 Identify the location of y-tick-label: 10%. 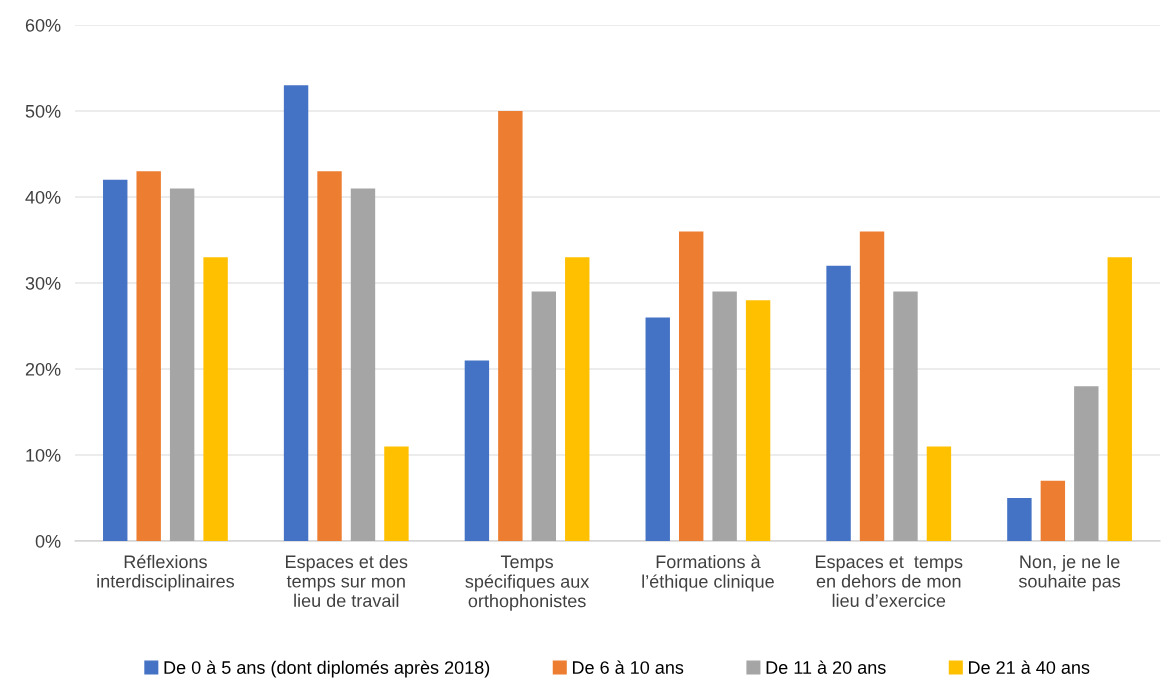
(43, 455).